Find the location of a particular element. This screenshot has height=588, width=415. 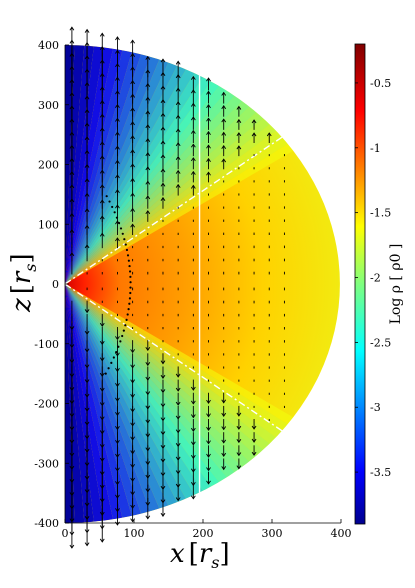

colorbar-tick-label: -3 is located at coordinates (375, 407).